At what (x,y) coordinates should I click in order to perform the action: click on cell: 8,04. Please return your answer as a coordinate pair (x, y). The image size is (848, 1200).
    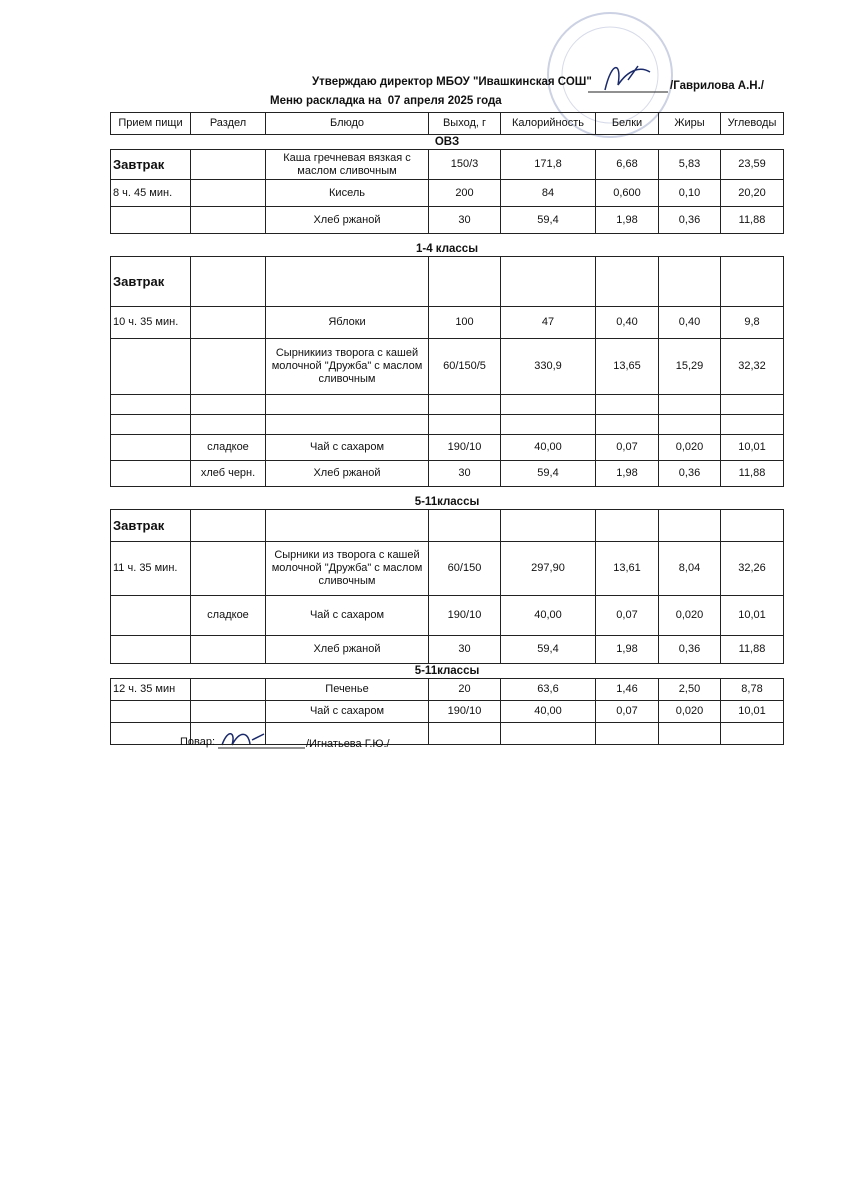
    Looking at the image, I should click on (689, 568).